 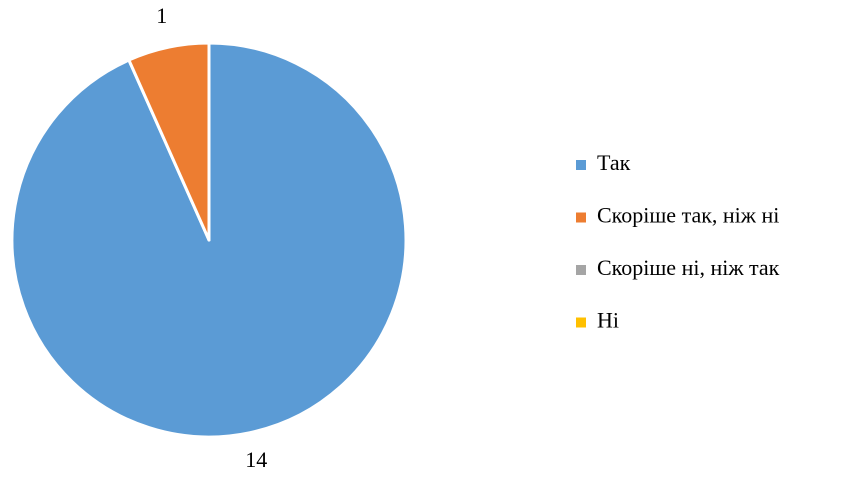 I want to click on data-label: 14, so click(x=256, y=459).